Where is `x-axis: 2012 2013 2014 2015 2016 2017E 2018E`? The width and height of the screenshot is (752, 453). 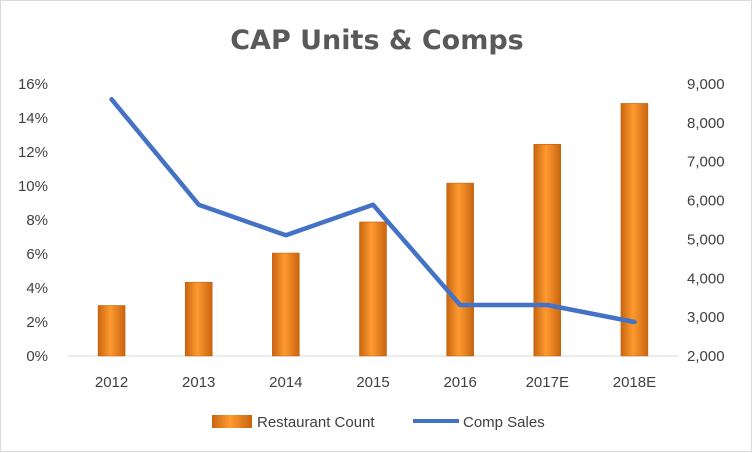
x-axis: 2012 2013 2014 2015 2016 2017E 2018E is located at coordinates (375, 382).